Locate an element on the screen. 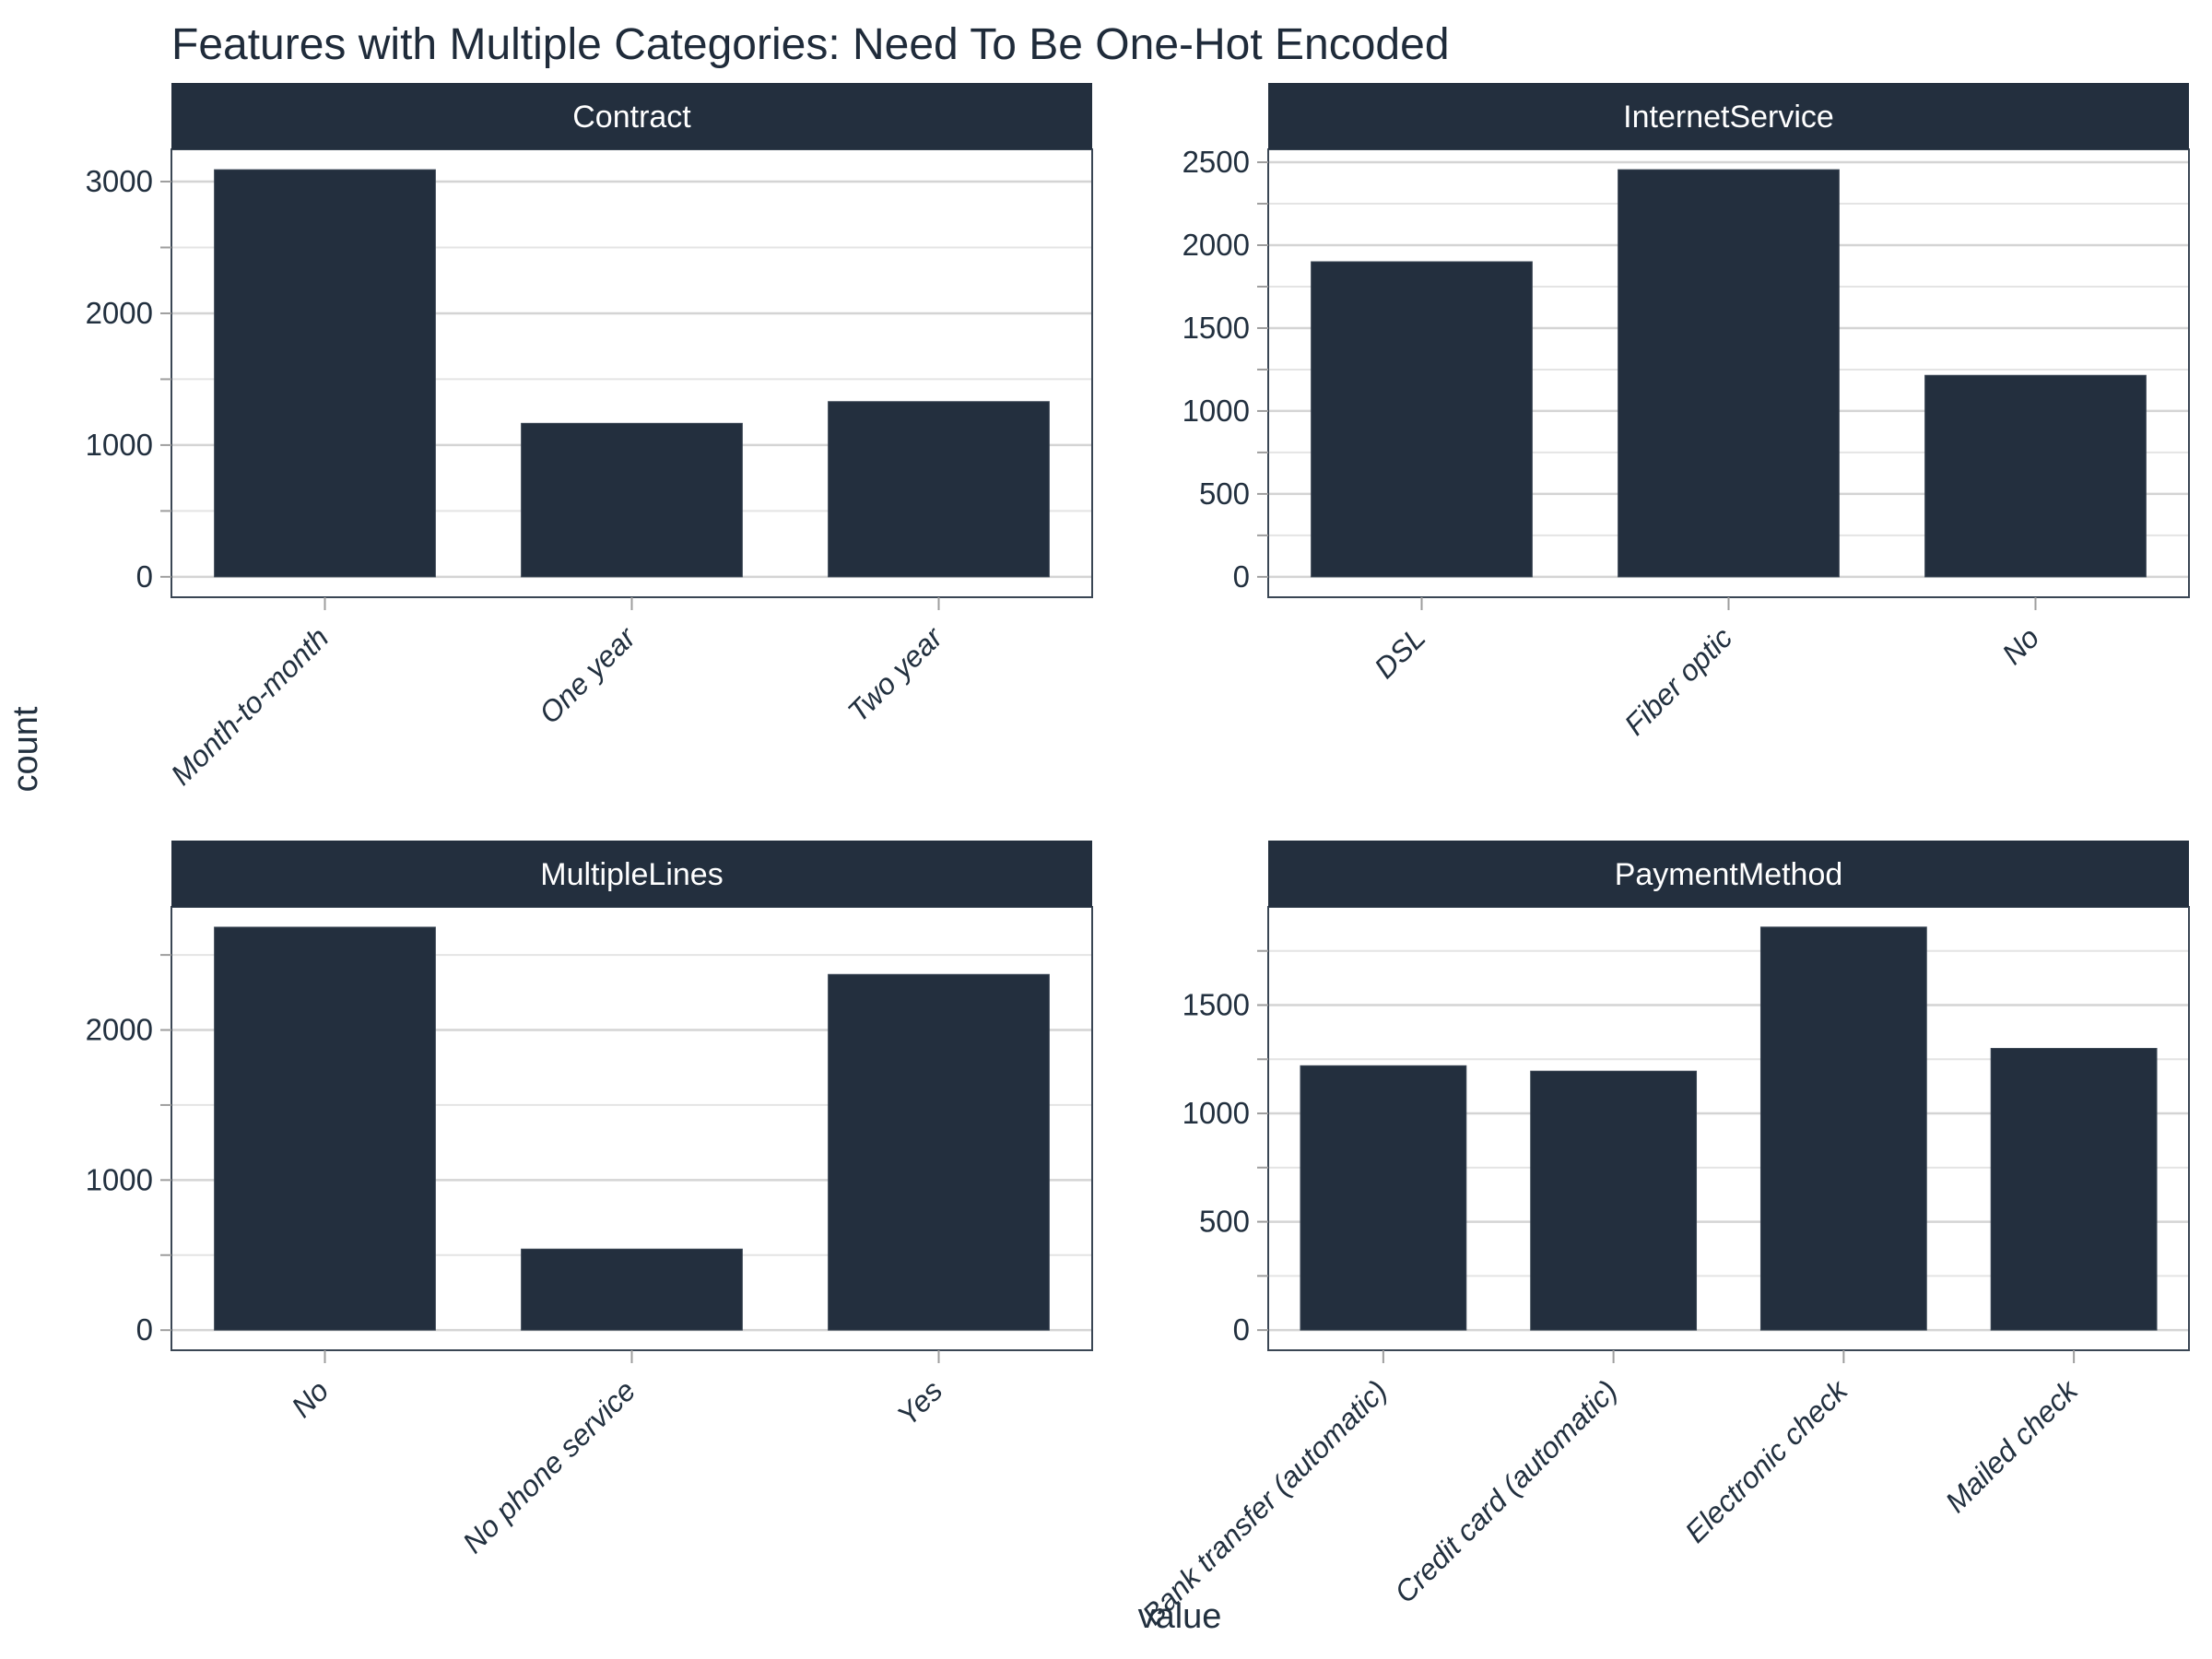 This screenshot has width=2212, height=1659. facet-strip-label: Contract is located at coordinates (631, 117).